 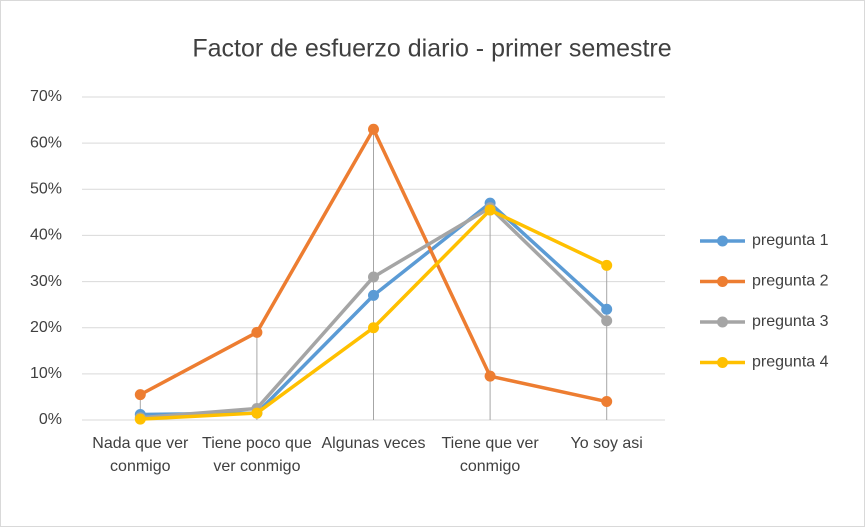 What do you see at coordinates (46, 281) in the screenshot?
I see `y-tick-label: 30%` at bounding box center [46, 281].